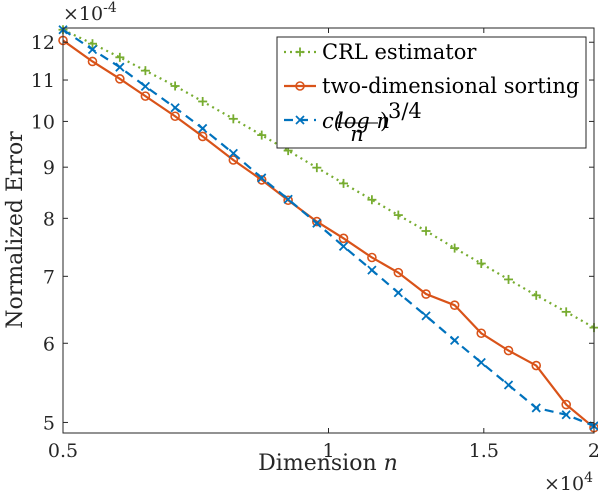  I want to click on x-tick-label-1: 1, so click(328, 451).